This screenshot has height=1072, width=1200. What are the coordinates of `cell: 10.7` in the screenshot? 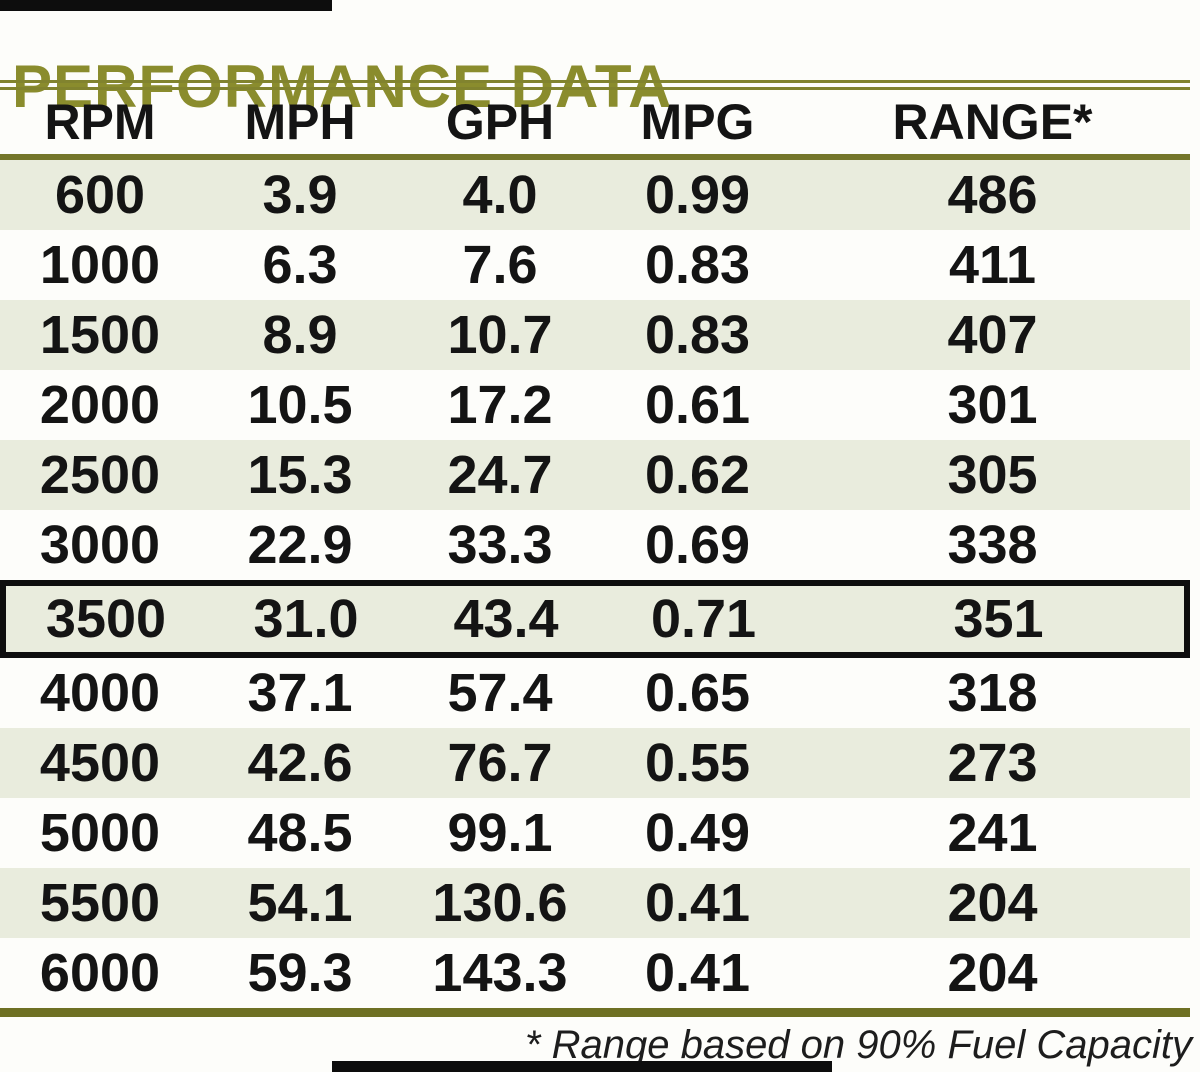 It's located at (500, 335).